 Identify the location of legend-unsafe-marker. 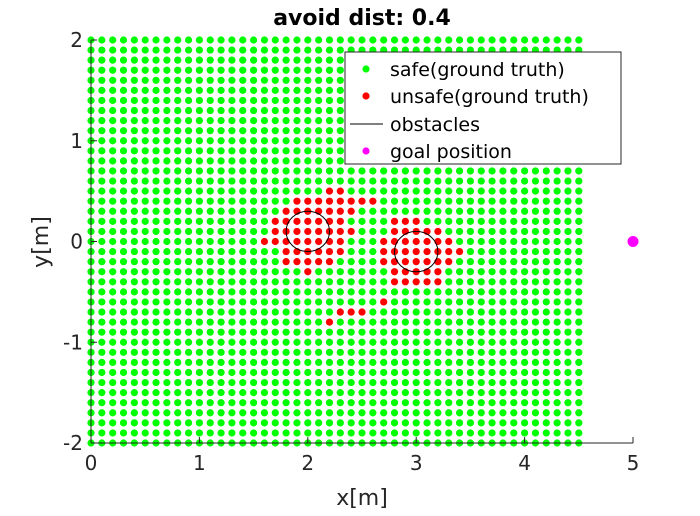
(366, 96).